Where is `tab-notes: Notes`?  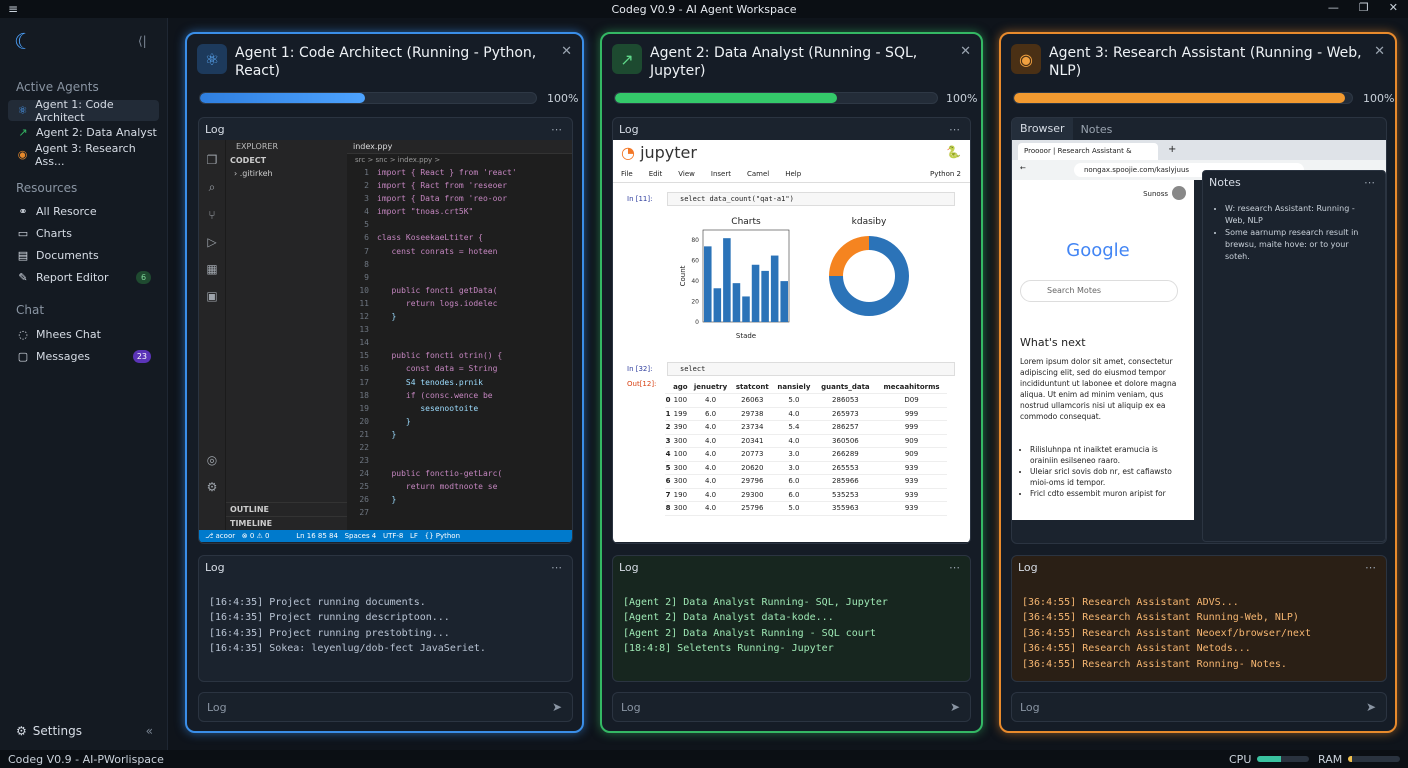 tab-notes: Notes is located at coordinates (1096, 129).